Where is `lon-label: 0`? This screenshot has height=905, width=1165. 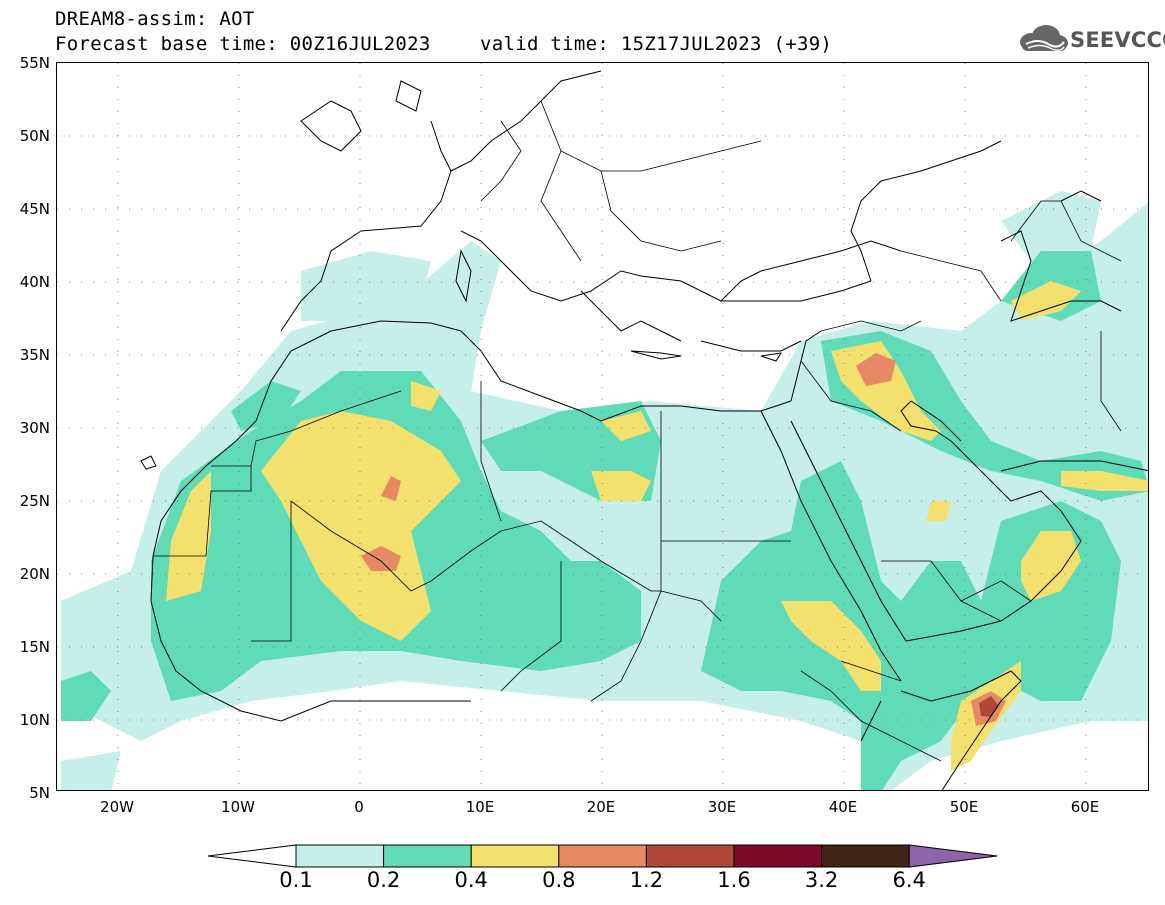 lon-label: 0 is located at coordinates (359, 807).